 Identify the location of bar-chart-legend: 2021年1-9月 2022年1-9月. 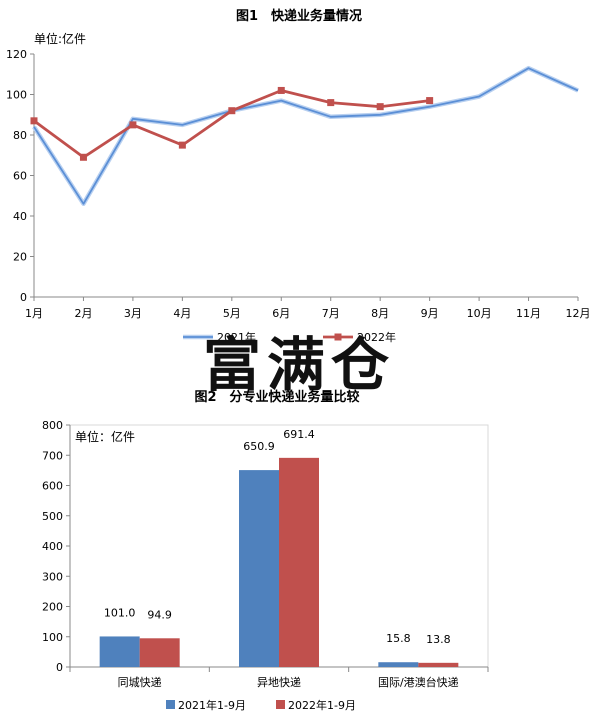
(261, 705).